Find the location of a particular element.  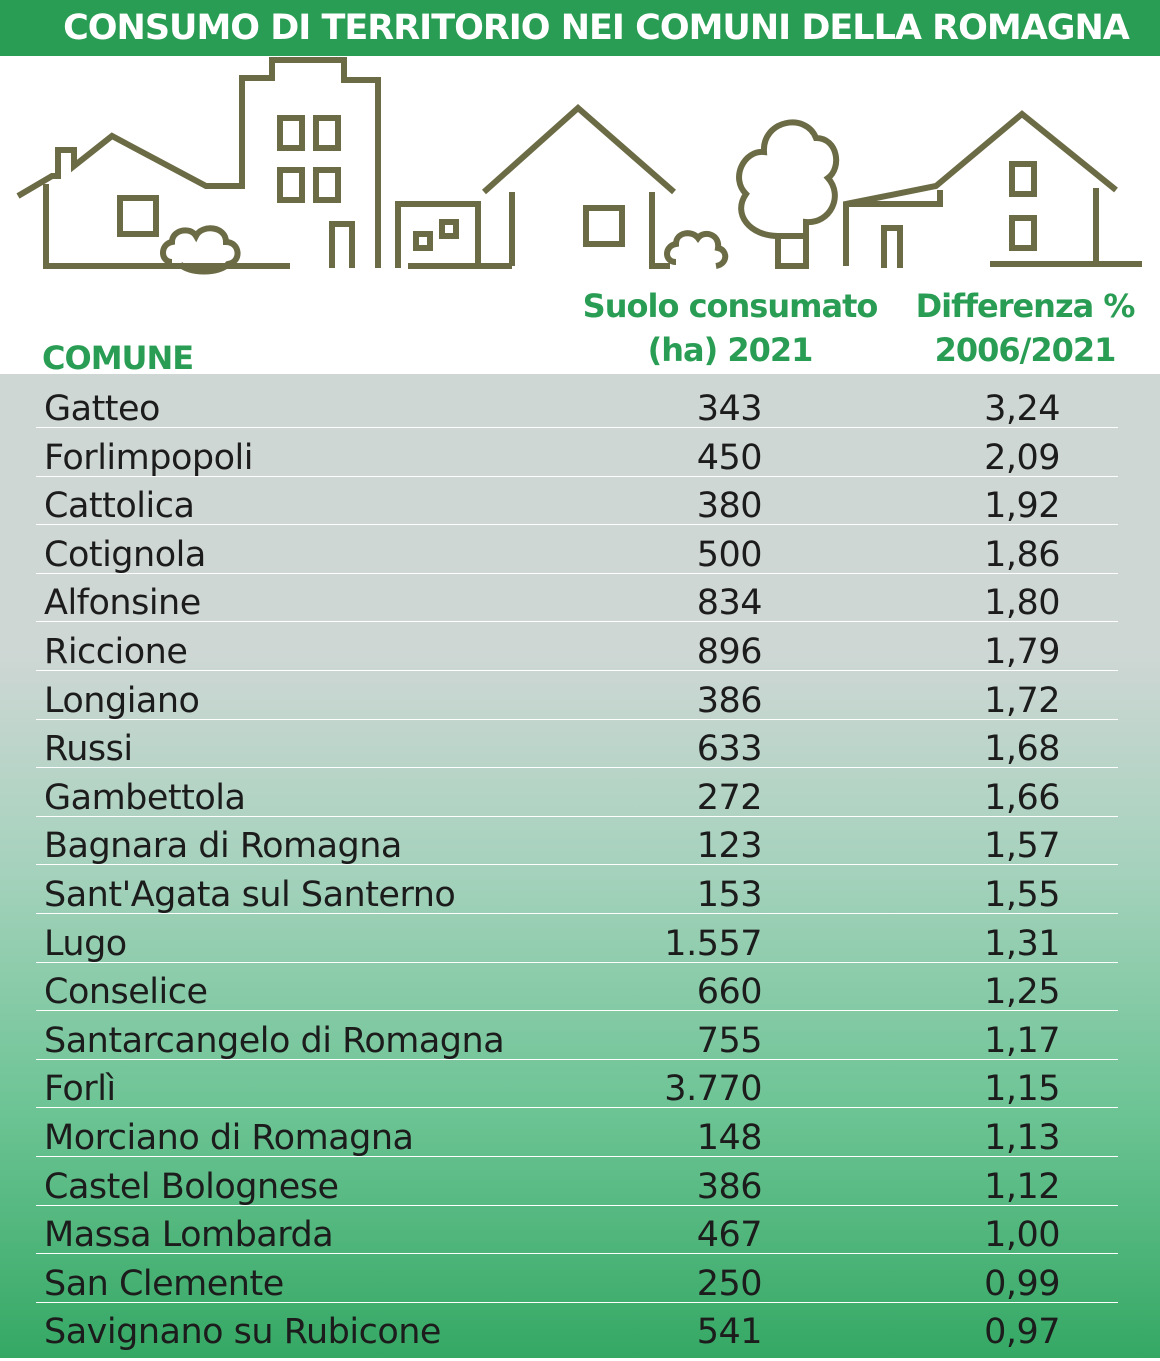

table-row: Lugo 1.557 1,31 is located at coordinates (577, 939).